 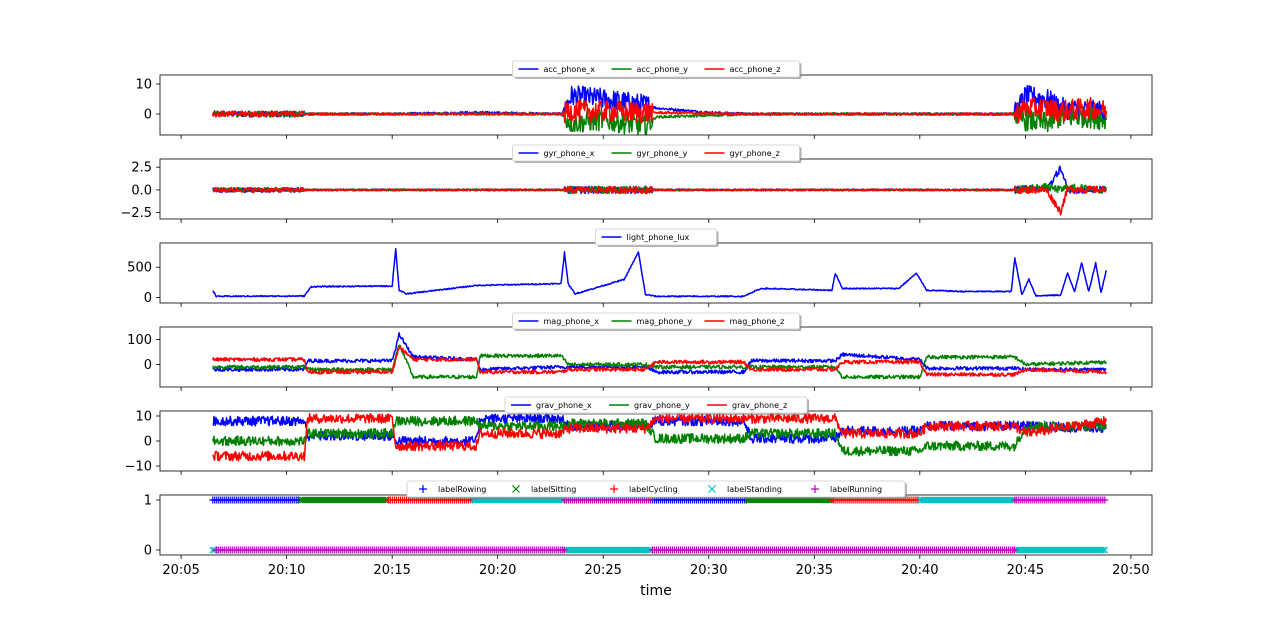 What do you see at coordinates (755, 153) in the screenshot?
I see `legend-label-gyr_phone_z: gyr_phone_z` at bounding box center [755, 153].